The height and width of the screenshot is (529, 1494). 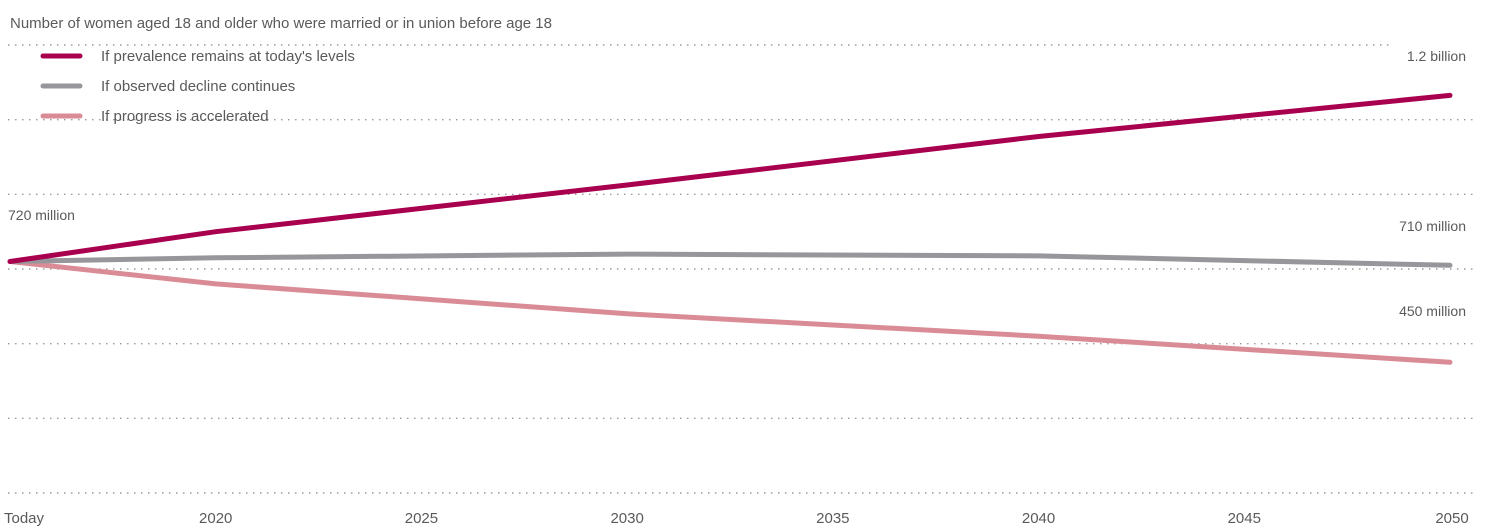 I want to click on start-value-label: 720 million, so click(x=41, y=215).